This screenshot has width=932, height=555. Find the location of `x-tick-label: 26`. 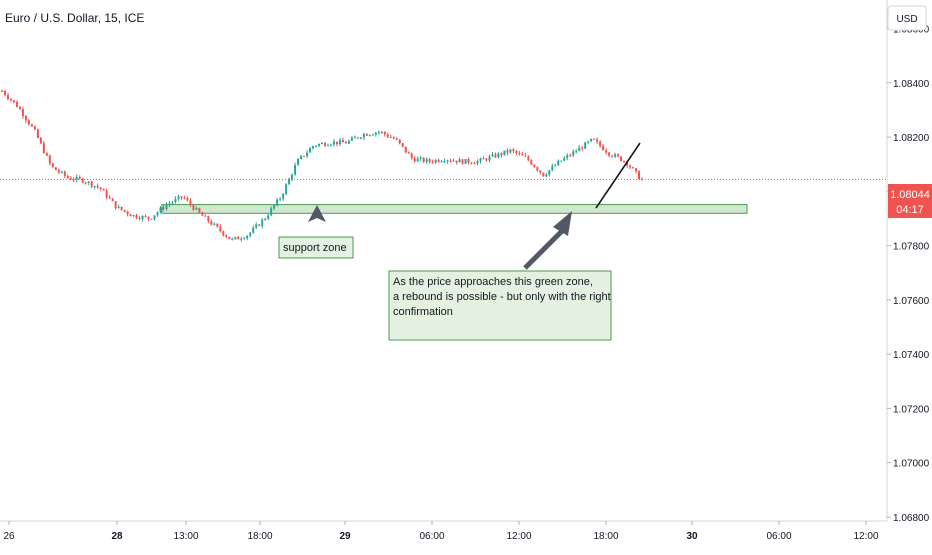

x-tick-label: 26 is located at coordinates (9, 536).